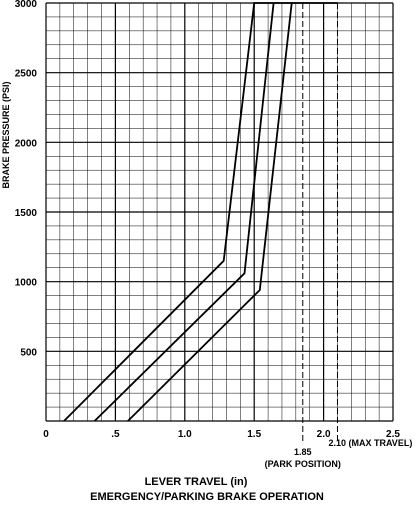 The width and height of the screenshot is (420, 511). Describe the element at coordinates (26, 5) in the screenshot. I see `y-tick-label: 3000` at that location.